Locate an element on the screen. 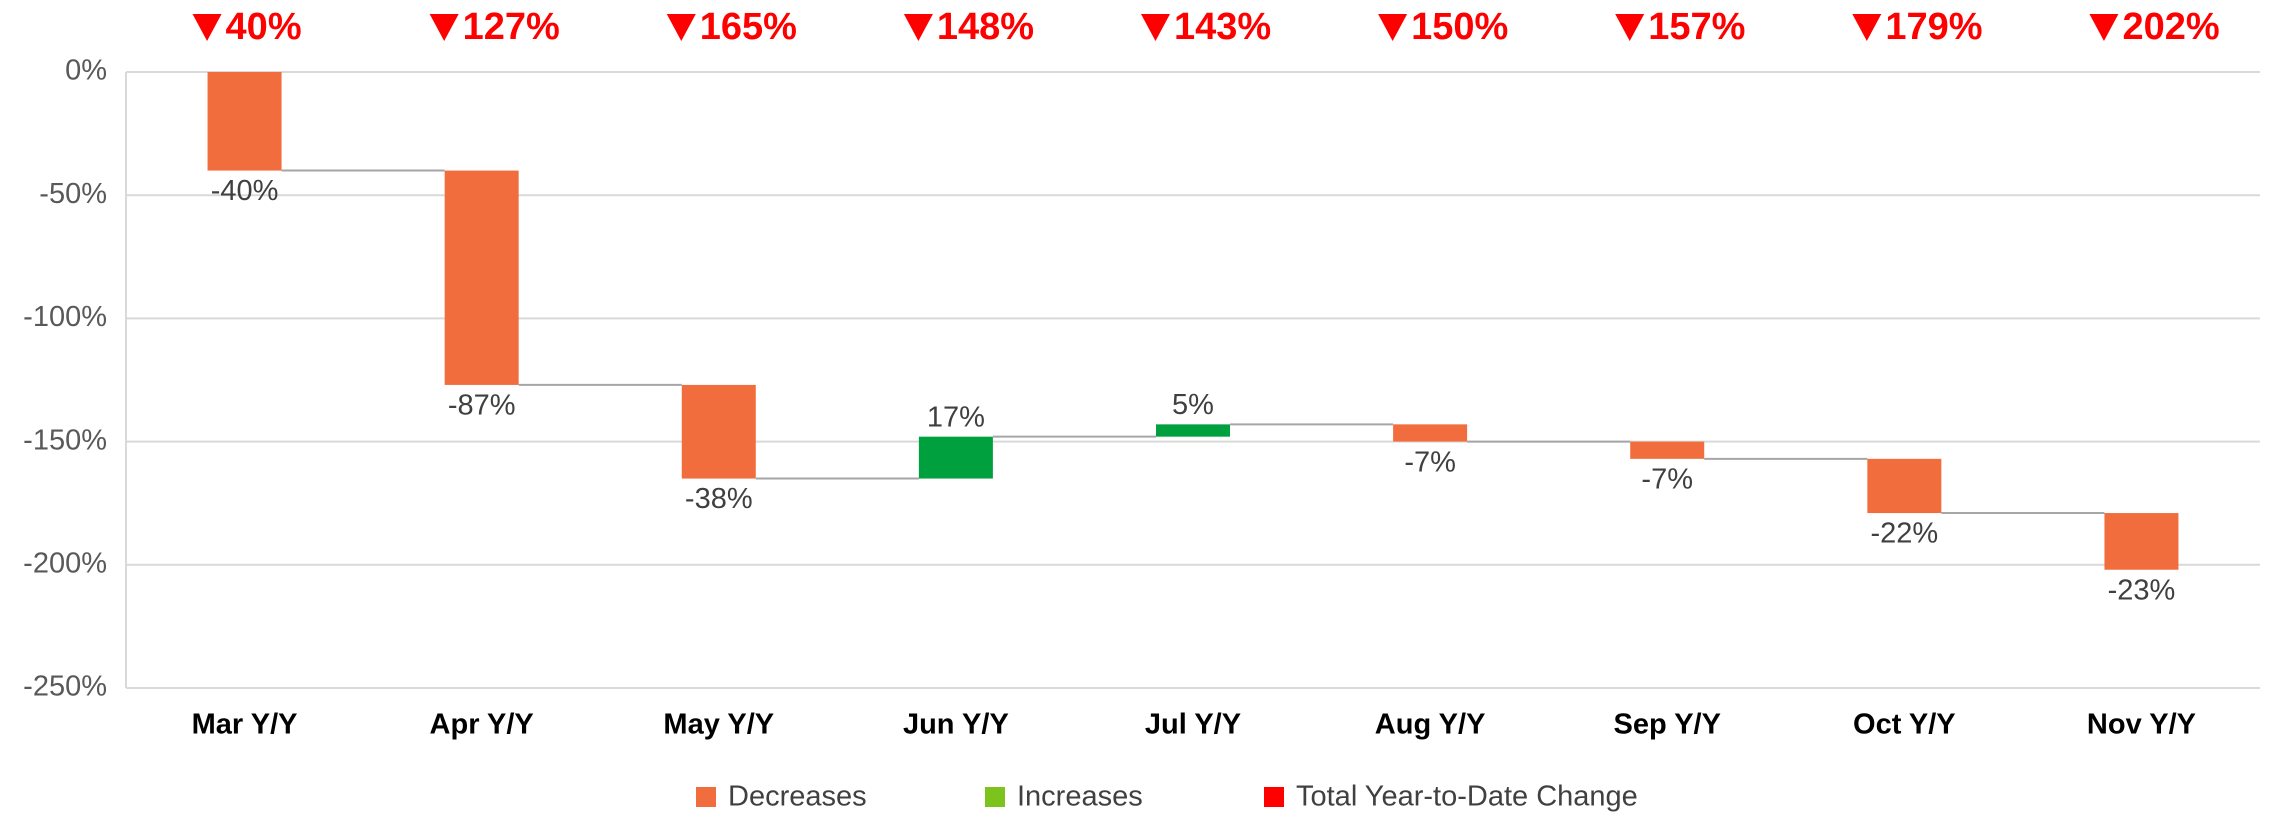 This screenshot has width=2272, height=813. total-annotation: 40% is located at coordinates (264, 27).